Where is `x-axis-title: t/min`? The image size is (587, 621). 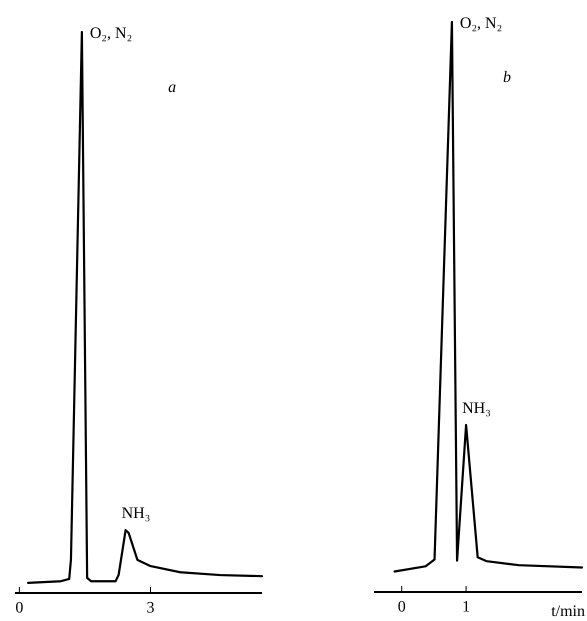
x-axis-title: t/min is located at coordinates (568, 611).